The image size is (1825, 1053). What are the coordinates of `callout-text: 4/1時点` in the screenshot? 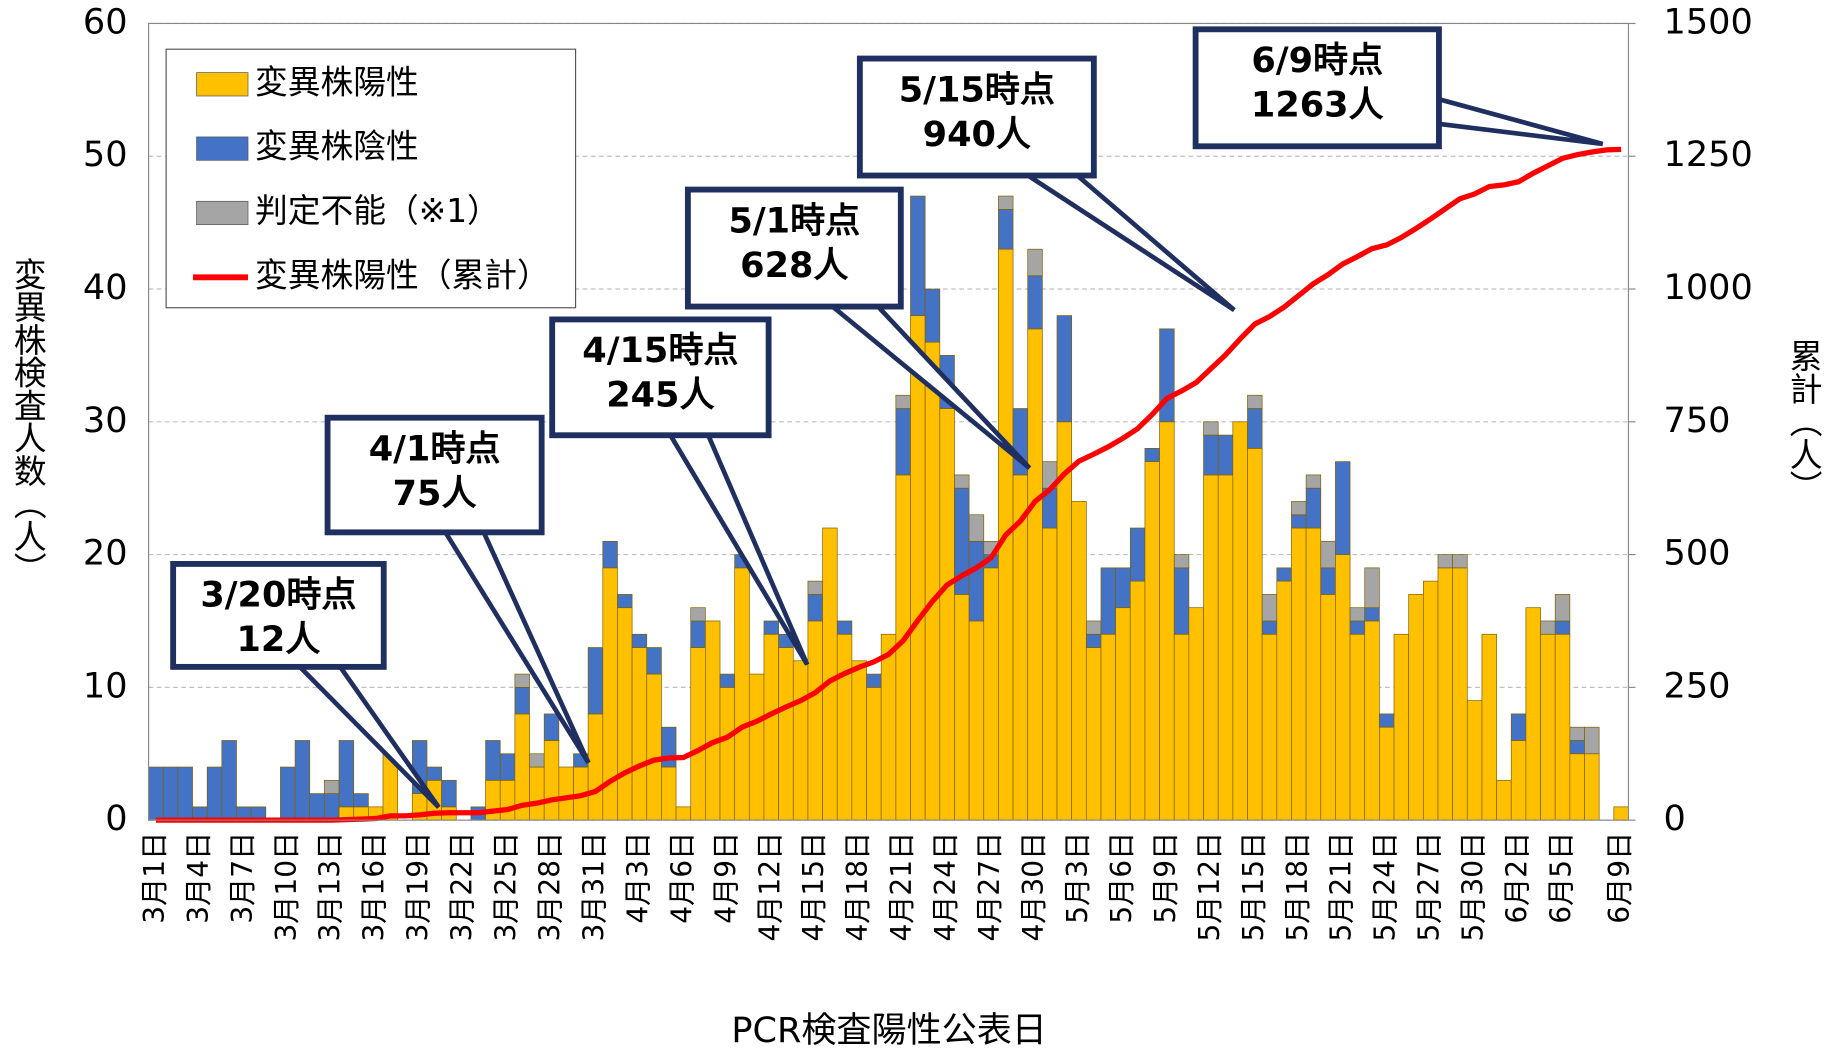 It's located at (435, 448).